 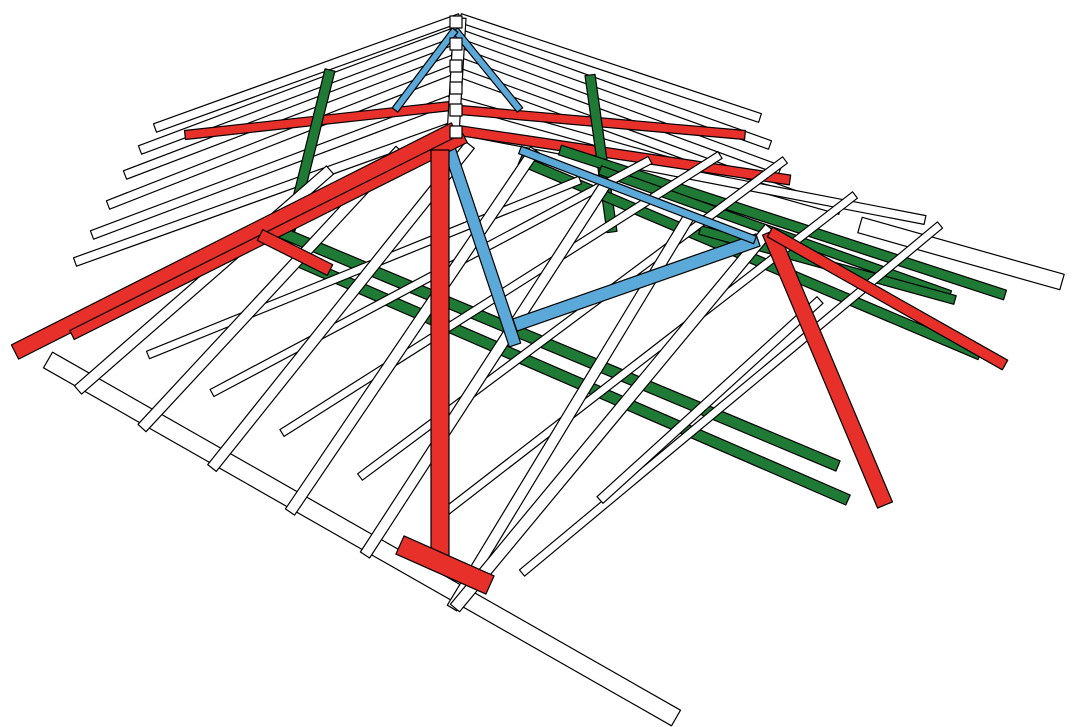 I want to click on hip-strut, so click(x=295, y=252).